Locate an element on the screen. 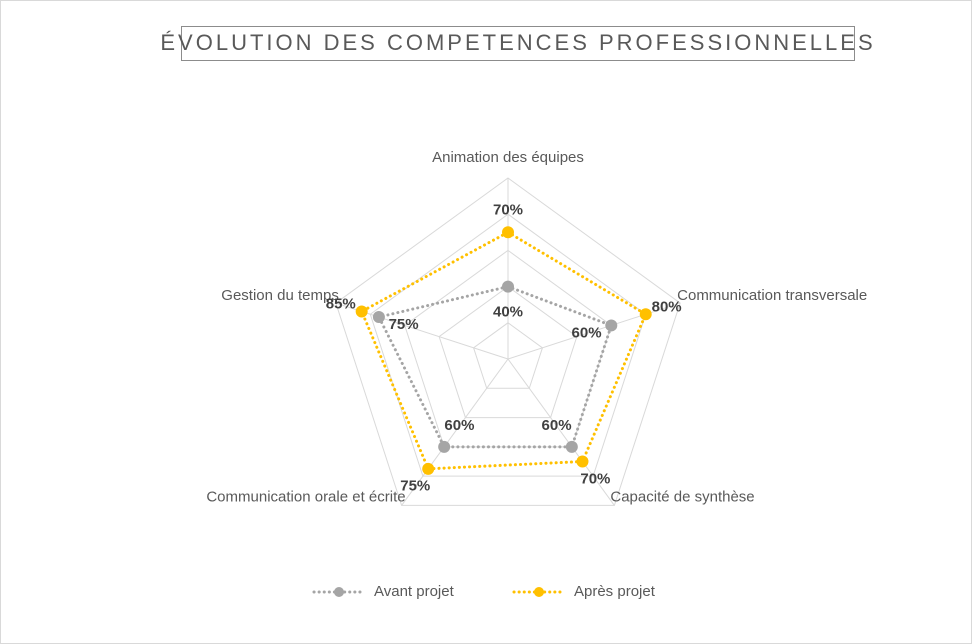 This screenshot has width=972, height=644. legend-label: Après projet is located at coordinates (615, 591).